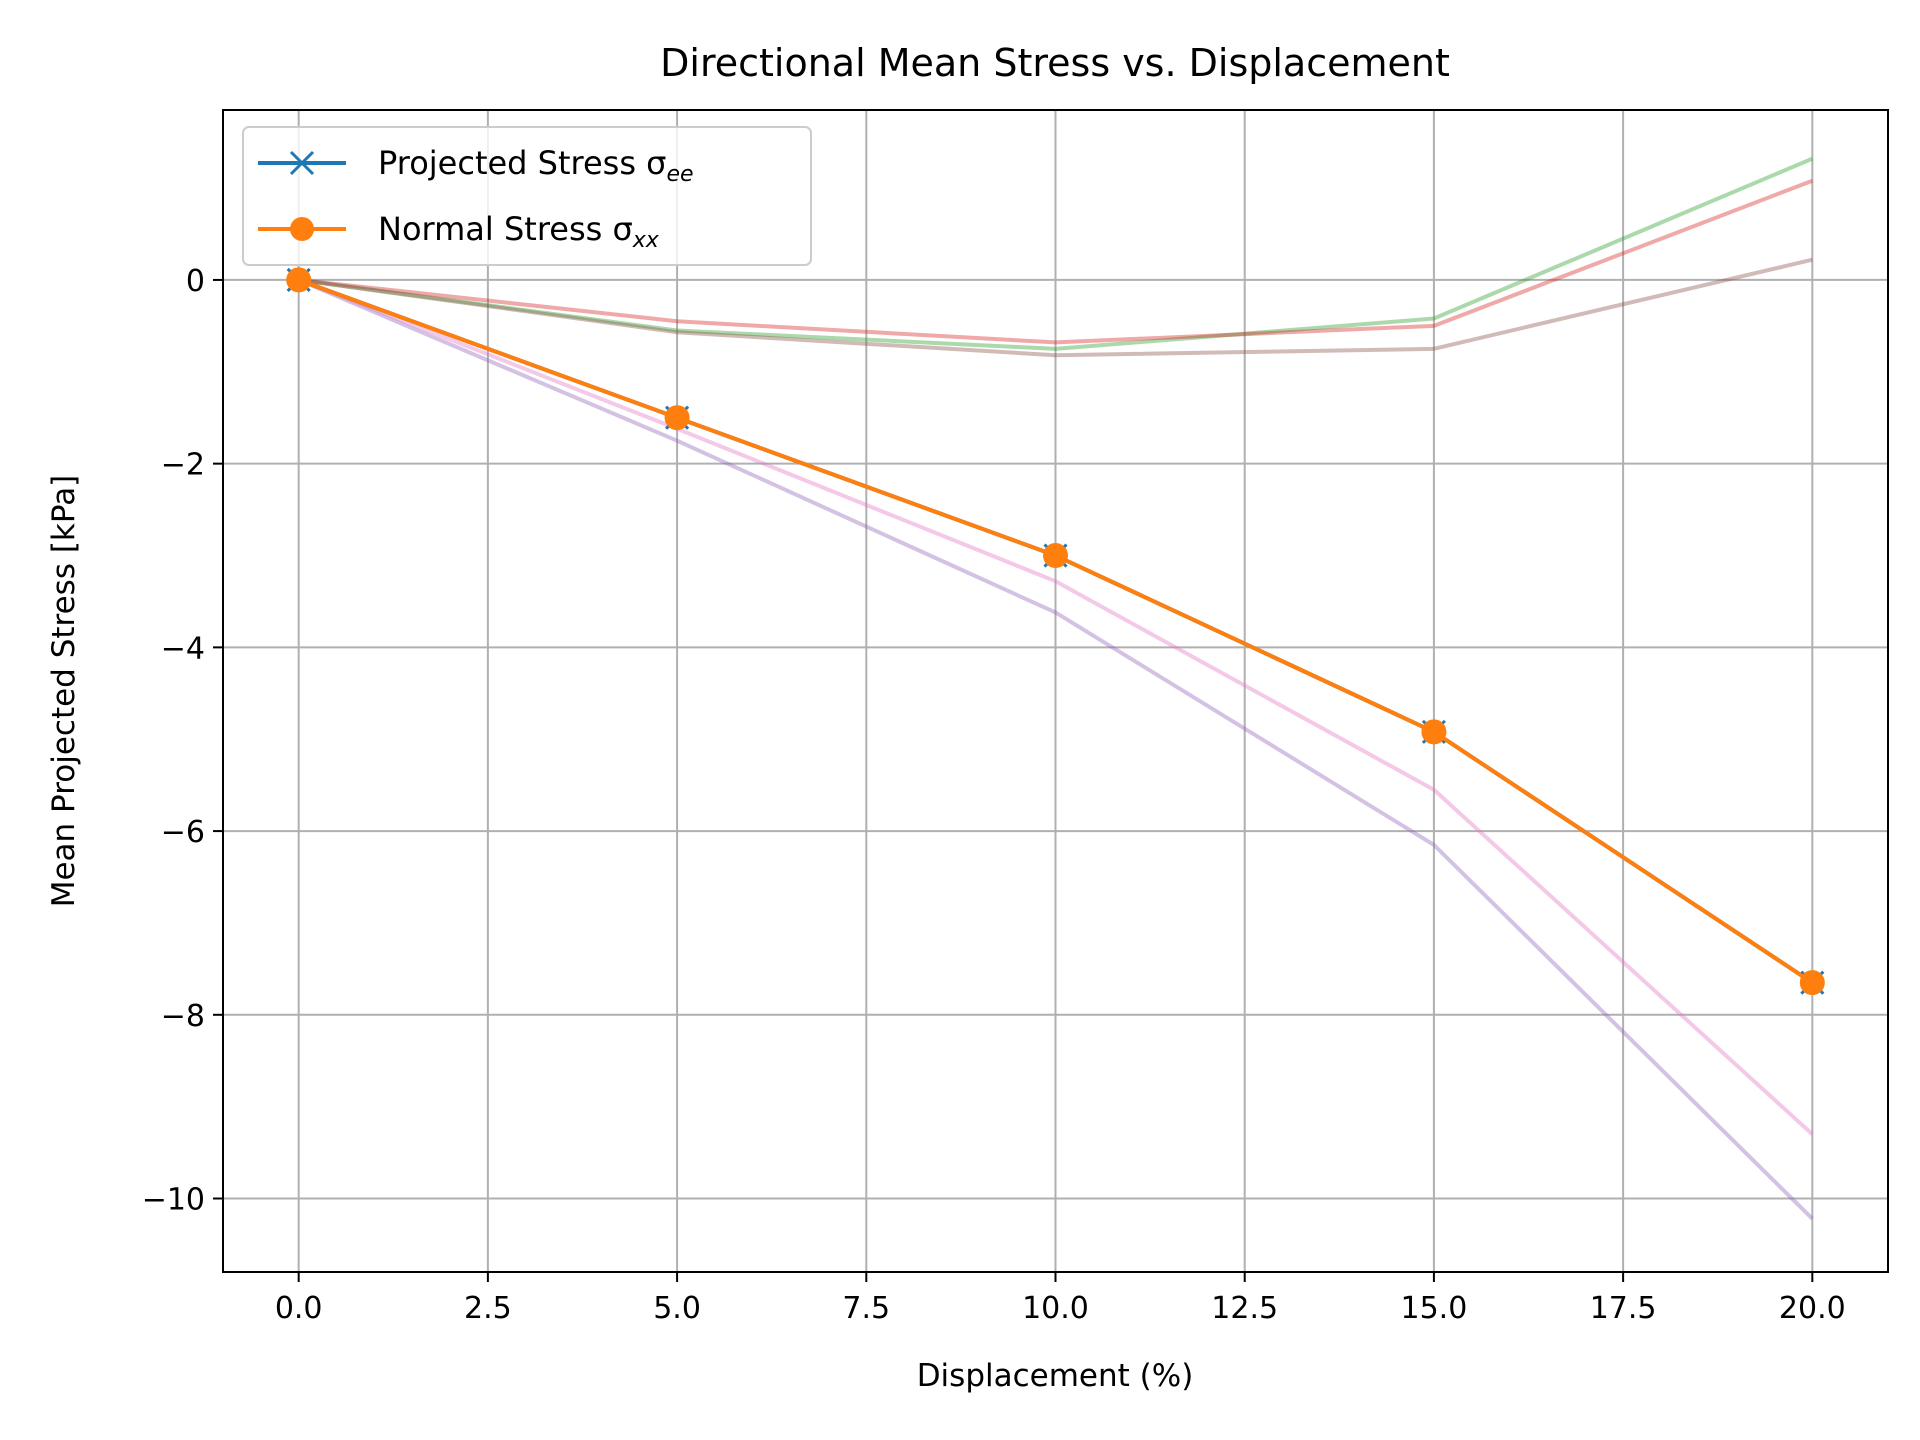 Image resolution: width=1920 pixels, height=1440 pixels. I want to click on x-tick-label: 10.0, so click(1055, 1308).